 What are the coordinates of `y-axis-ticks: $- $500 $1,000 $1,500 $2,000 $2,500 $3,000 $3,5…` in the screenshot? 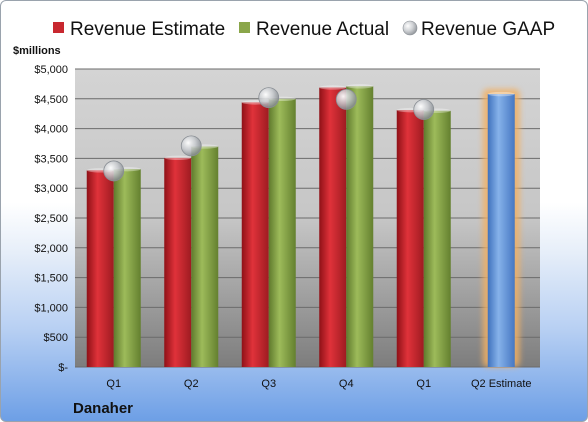 It's located at (51, 219).